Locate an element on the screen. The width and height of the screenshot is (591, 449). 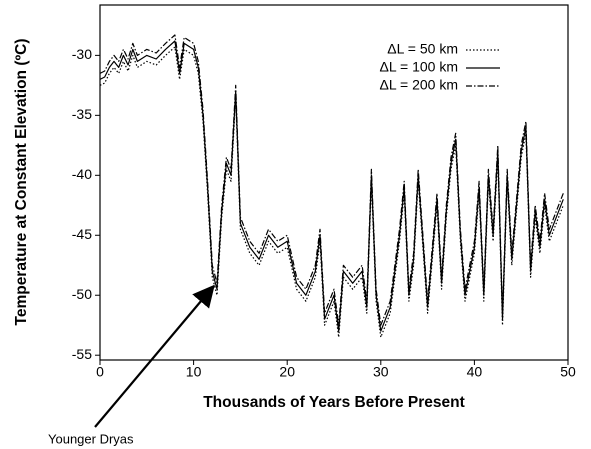
y-tick-label: -55 is located at coordinates (82, 354).